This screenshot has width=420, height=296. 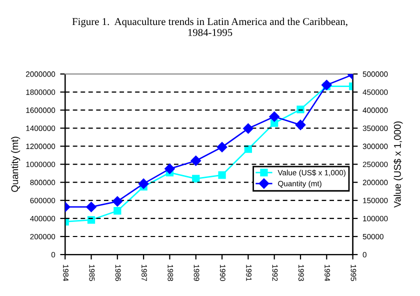 What do you see at coordinates (398, 164) in the screenshot?
I see `y2-axis-title: Value (US$ x 1,000)` at bounding box center [398, 164].